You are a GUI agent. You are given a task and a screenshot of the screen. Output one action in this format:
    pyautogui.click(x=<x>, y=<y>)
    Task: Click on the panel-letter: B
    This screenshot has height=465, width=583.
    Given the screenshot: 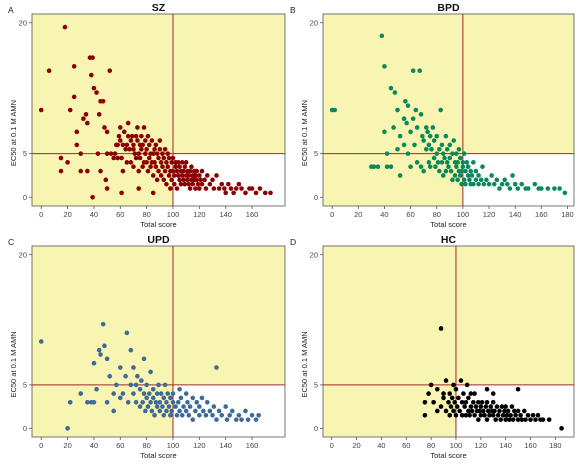 What is the action you would take?
    pyautogui.click(x=293, y=10)
    